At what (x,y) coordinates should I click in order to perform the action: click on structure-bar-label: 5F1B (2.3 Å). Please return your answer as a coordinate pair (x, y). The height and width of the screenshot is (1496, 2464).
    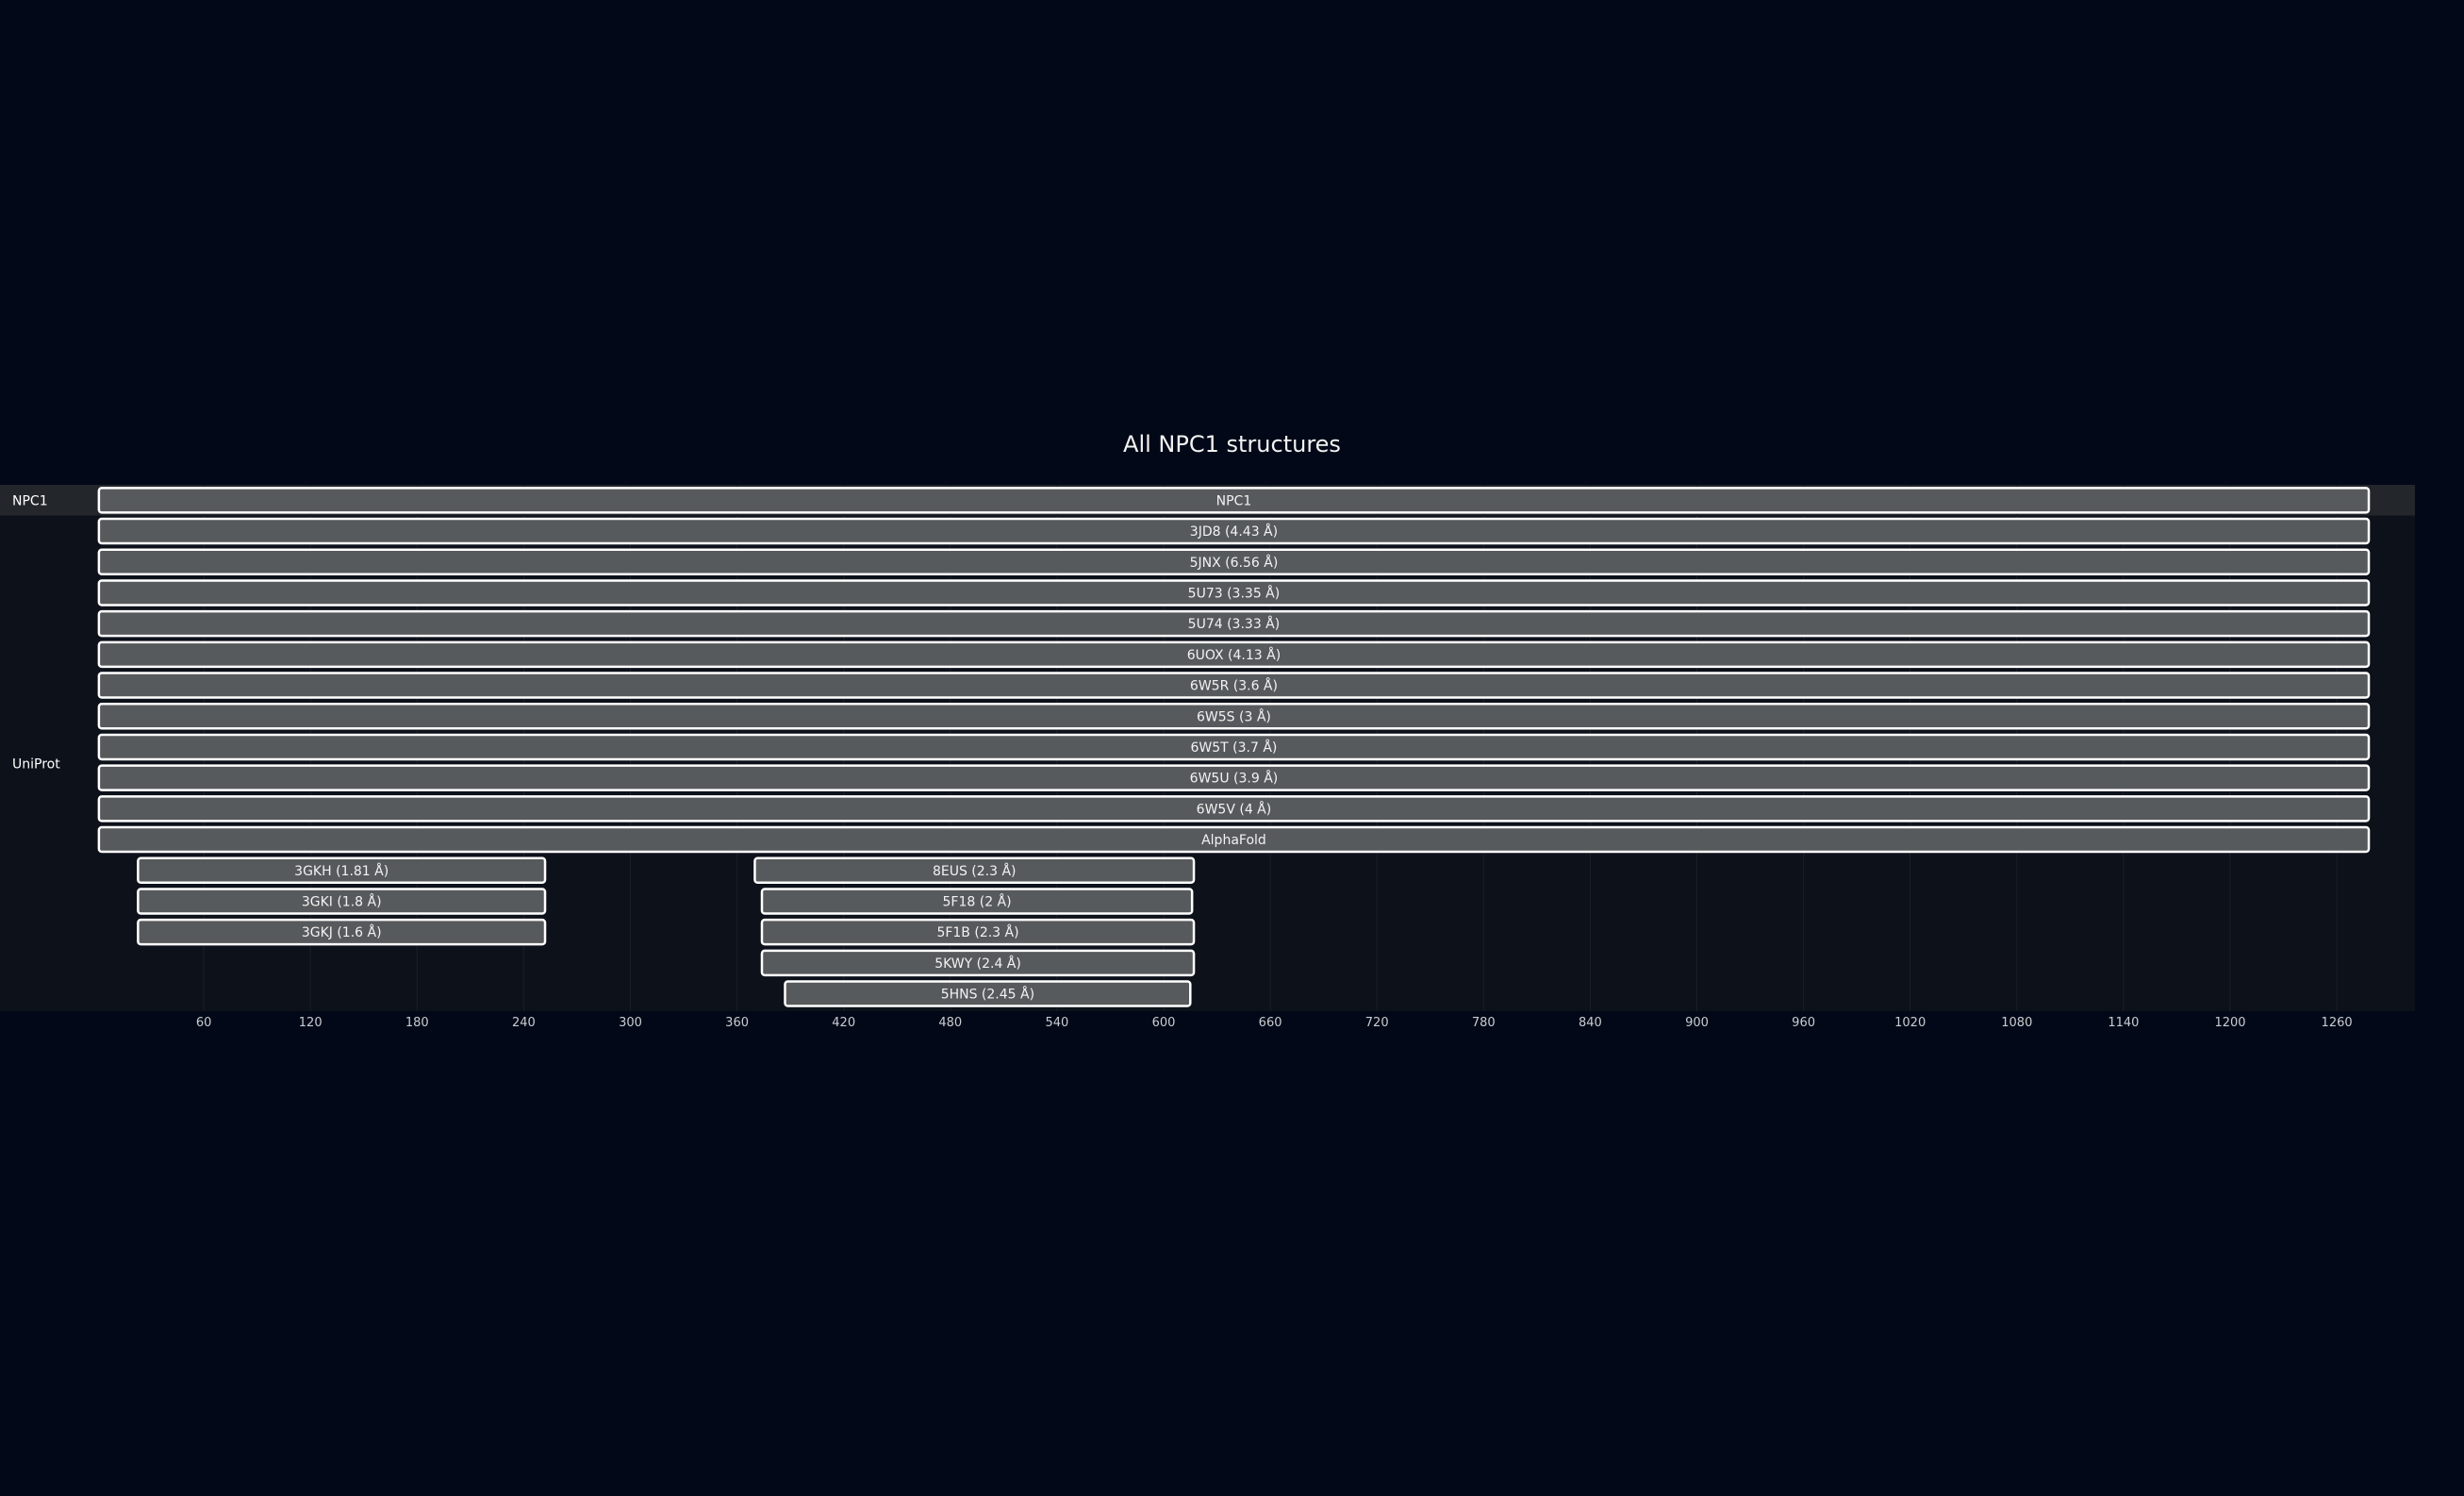
    Looking at the image, I should click on (977, 932).